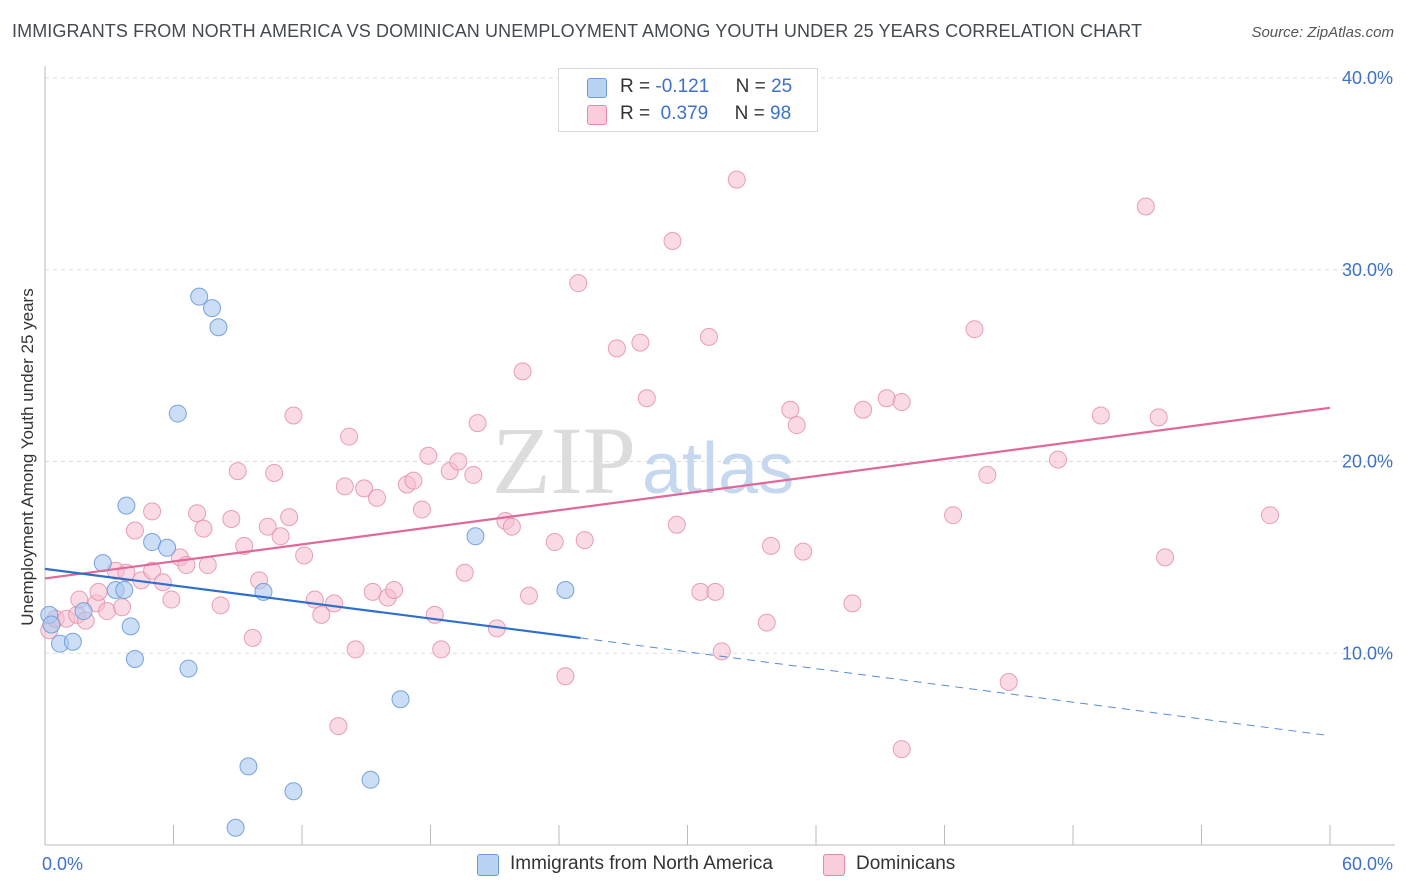 The width and height of the screenshot is (1406, 892). What do you see at coordinates (62, 864) in the screenshot?
I see `x-tick-label: 0.0%` at bounding box center [62, 864].